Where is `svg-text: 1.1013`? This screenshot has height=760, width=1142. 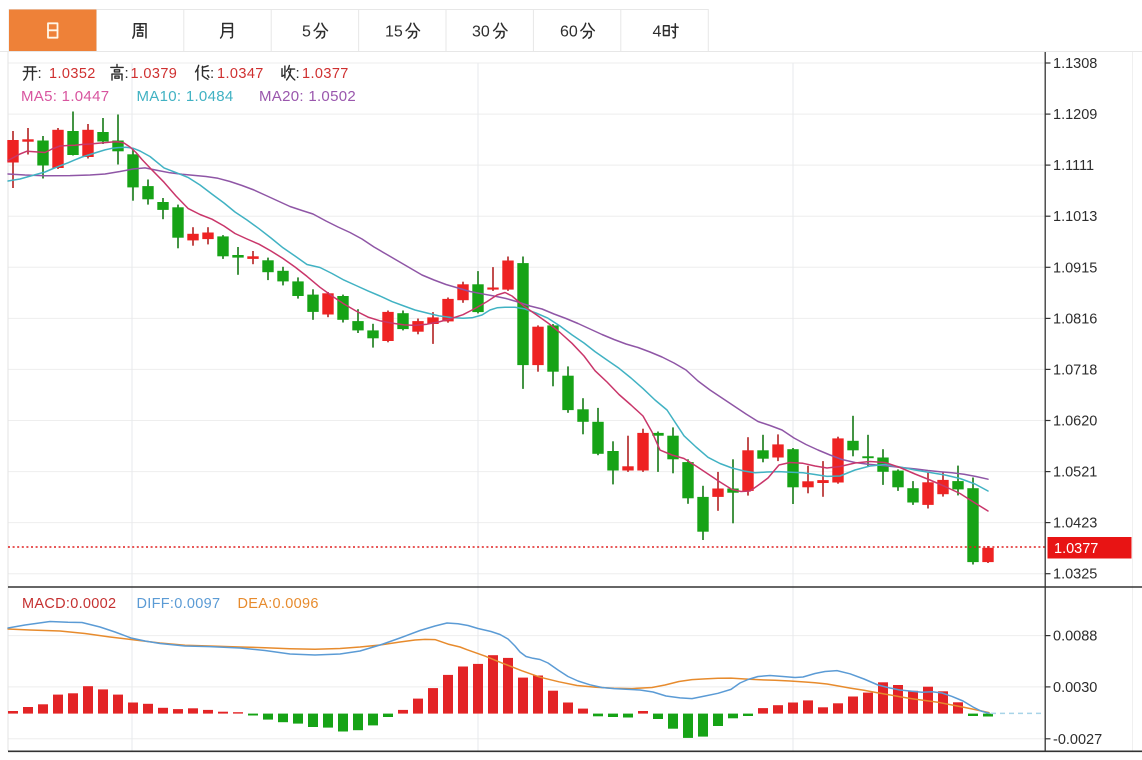 svg-text: 1.1013 is located at coordinates (1075, 217).